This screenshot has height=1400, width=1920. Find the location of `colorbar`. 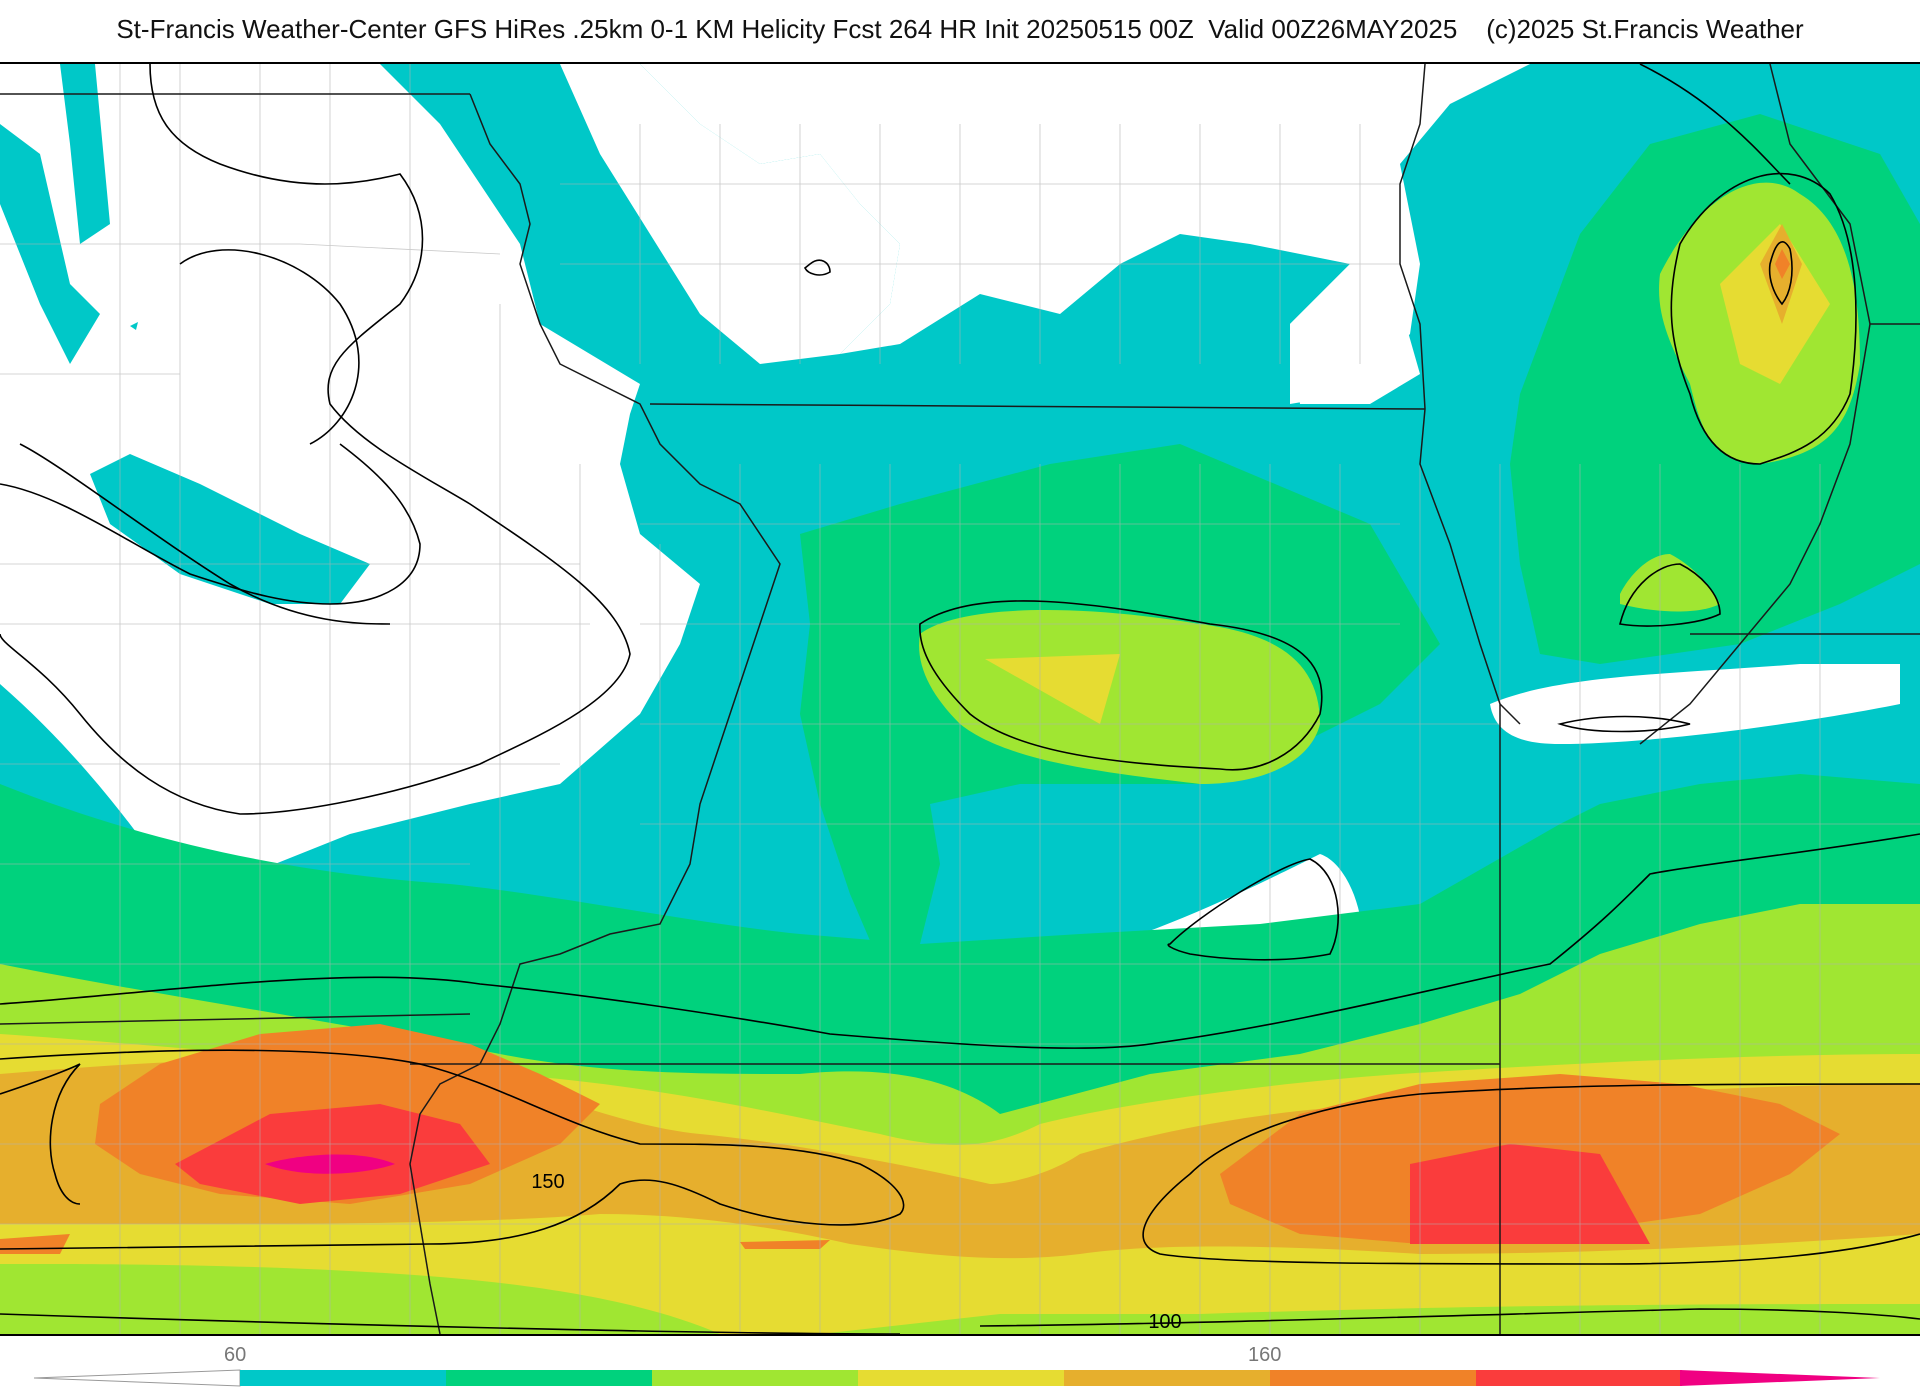

colorbar is located at coordinates (956, 1378).